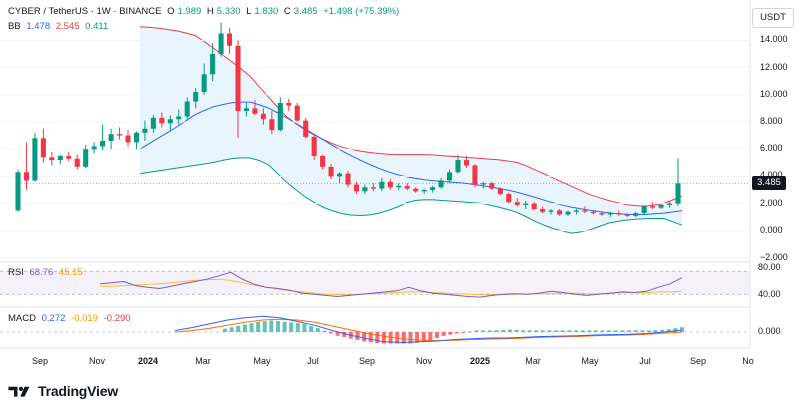 Image resolution: width=800 pixels, height=400 pixels. I want to click on rsi-line, so click(391, 284).